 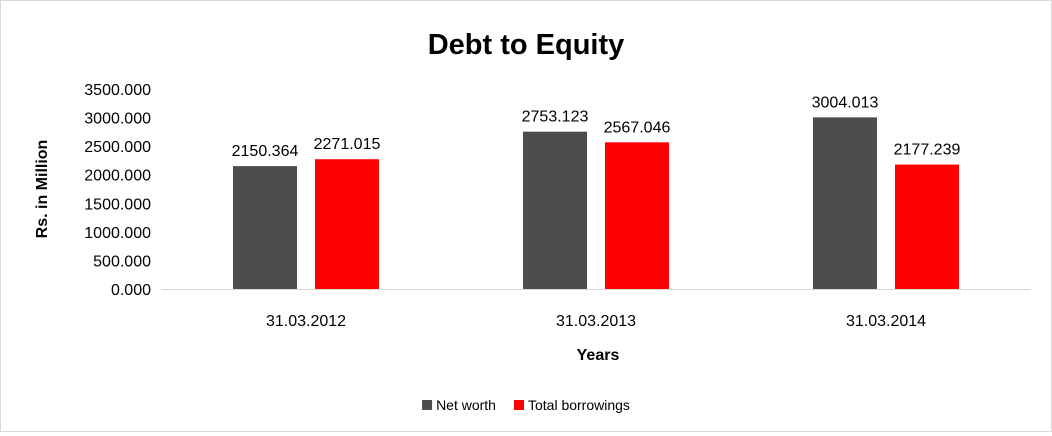 I want to click on x-tick-label: 31.03.2014, so click(x=886, y=321).